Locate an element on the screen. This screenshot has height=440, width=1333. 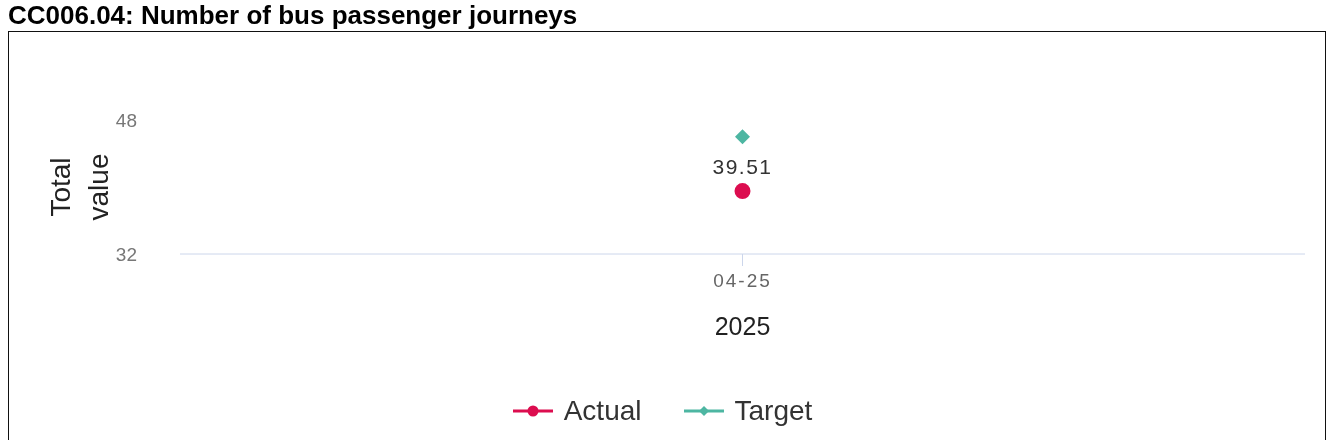
x-axis-title: 2025 is located at coordinates (742, 326).